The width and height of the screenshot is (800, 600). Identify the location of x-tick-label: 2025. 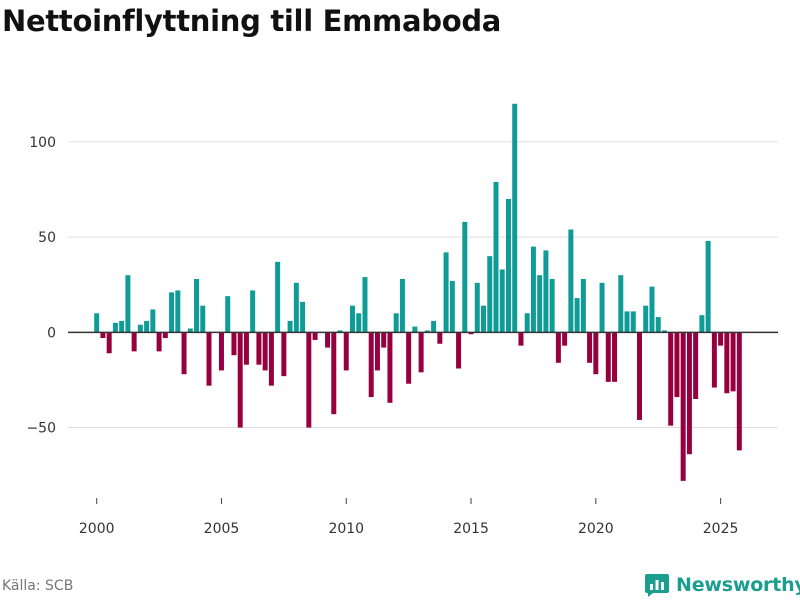
(721, 529).